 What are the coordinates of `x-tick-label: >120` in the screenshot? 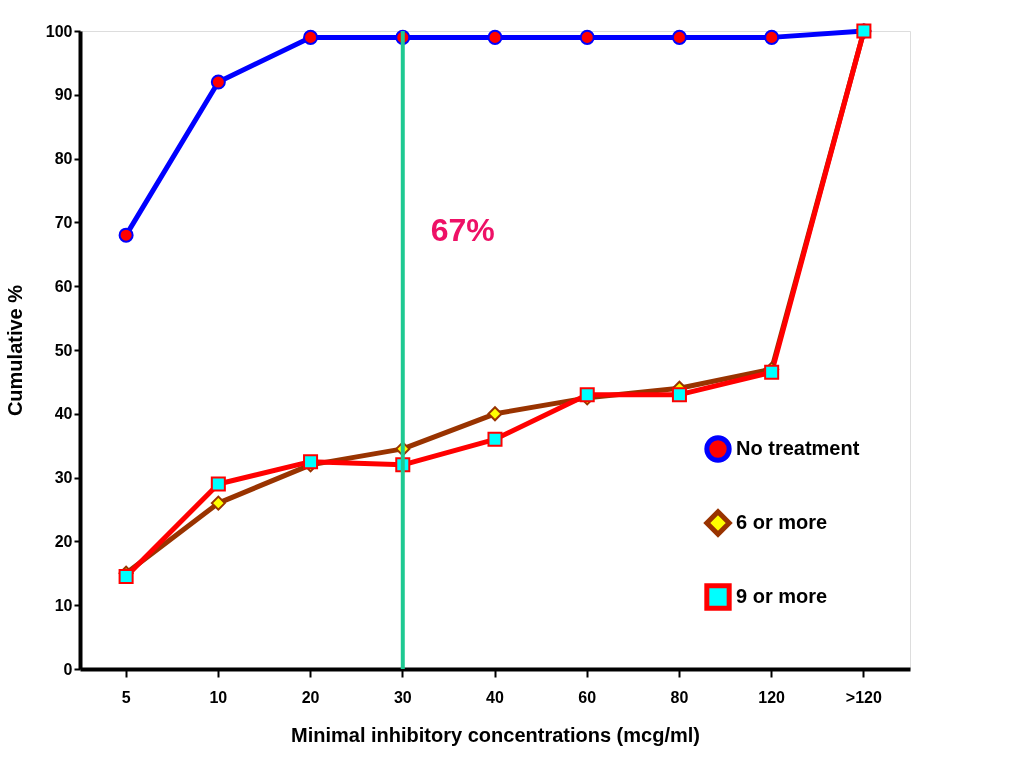 It's located at (864, 697).